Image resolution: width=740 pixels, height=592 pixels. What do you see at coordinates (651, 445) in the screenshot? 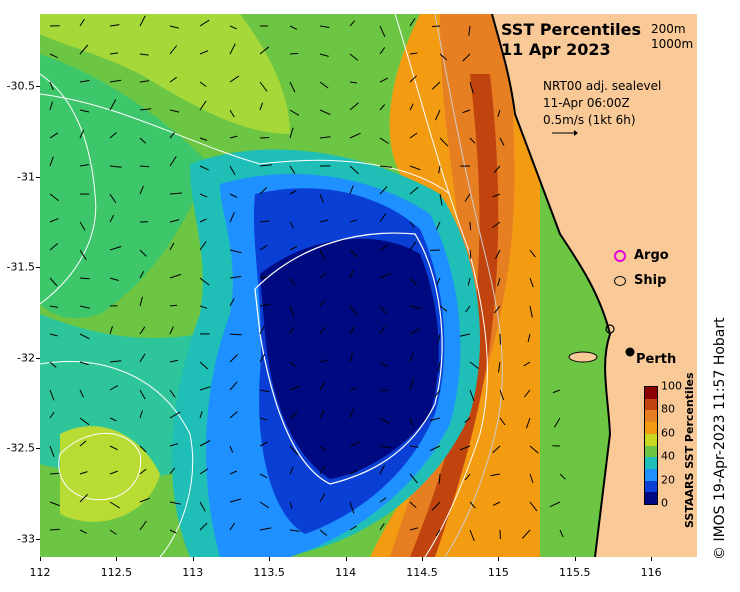
I see `colorbar` at bounding box center [651, 445].